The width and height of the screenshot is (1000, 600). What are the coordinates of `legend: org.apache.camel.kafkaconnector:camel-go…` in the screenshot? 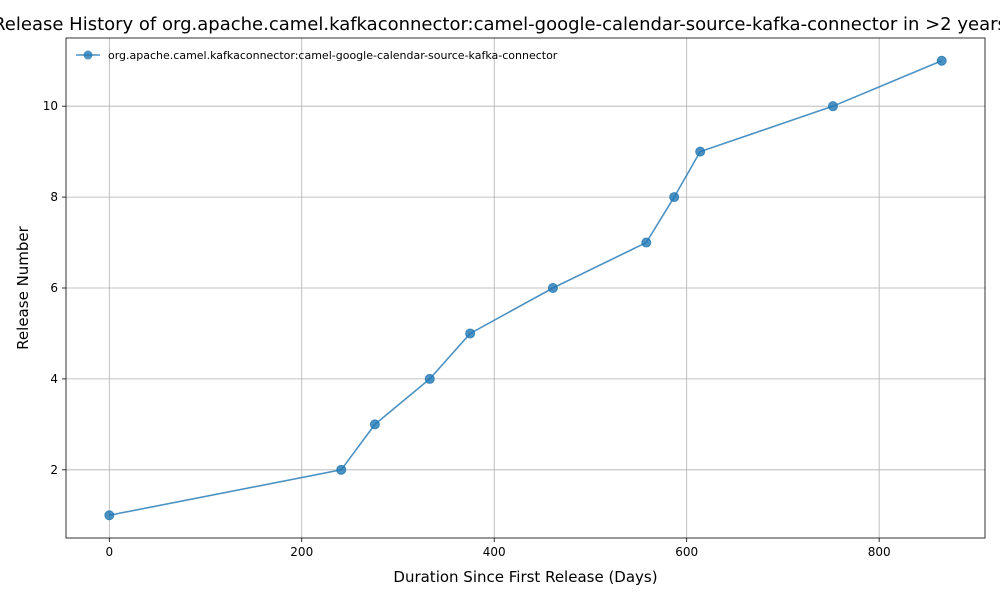 It's located at (317, 55).